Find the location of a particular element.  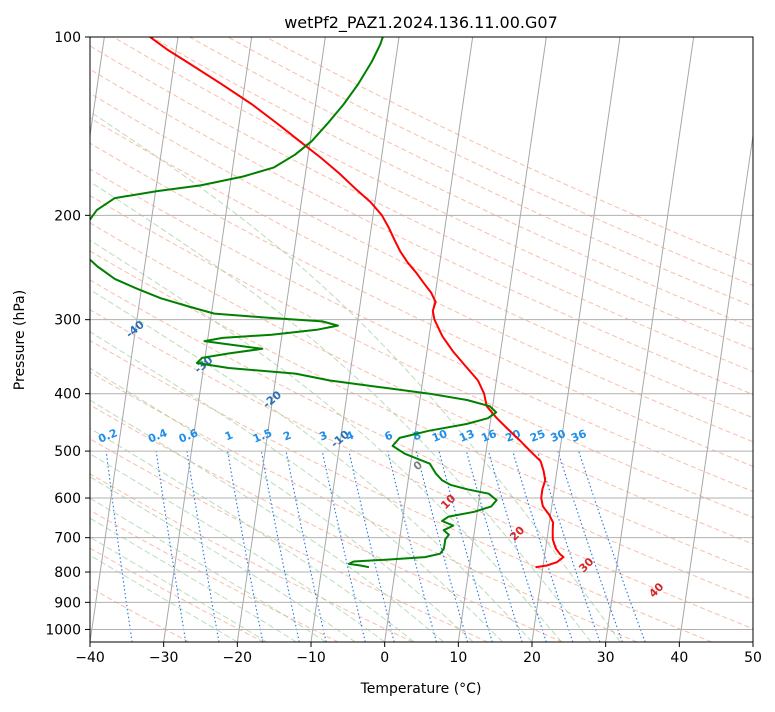

x-tick-label: 10 is located at coordinates (458, 658).